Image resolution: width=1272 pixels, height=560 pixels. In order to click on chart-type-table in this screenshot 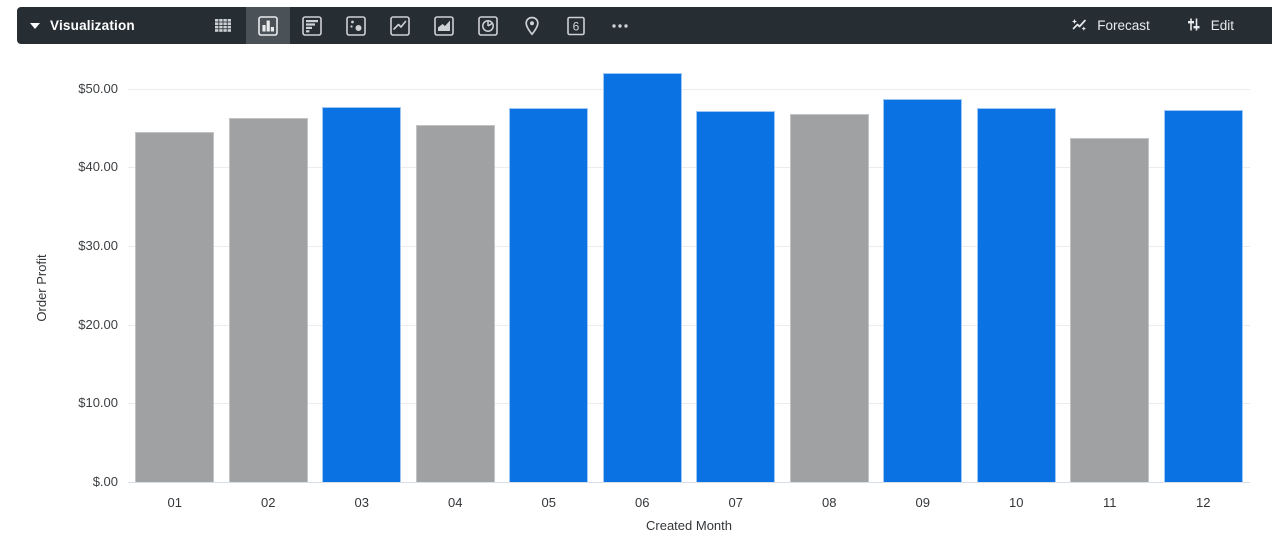, I will do `click(224, 25)`.